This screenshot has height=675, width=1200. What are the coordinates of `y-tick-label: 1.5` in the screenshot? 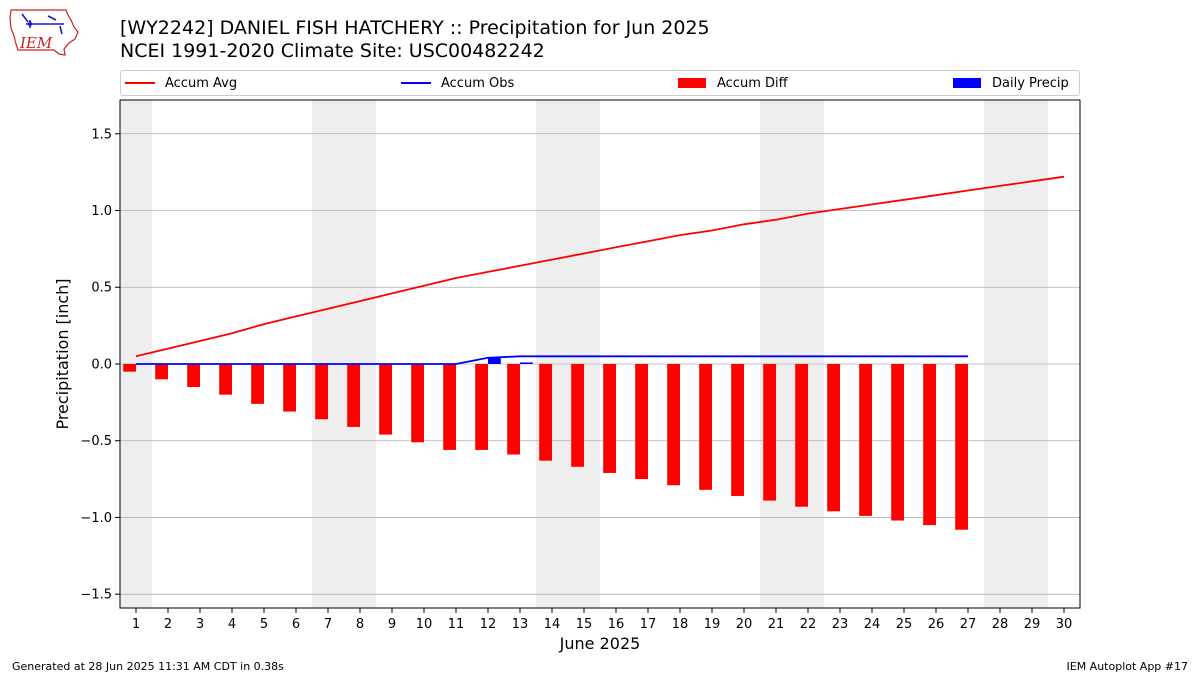 It's located at (101, 134).